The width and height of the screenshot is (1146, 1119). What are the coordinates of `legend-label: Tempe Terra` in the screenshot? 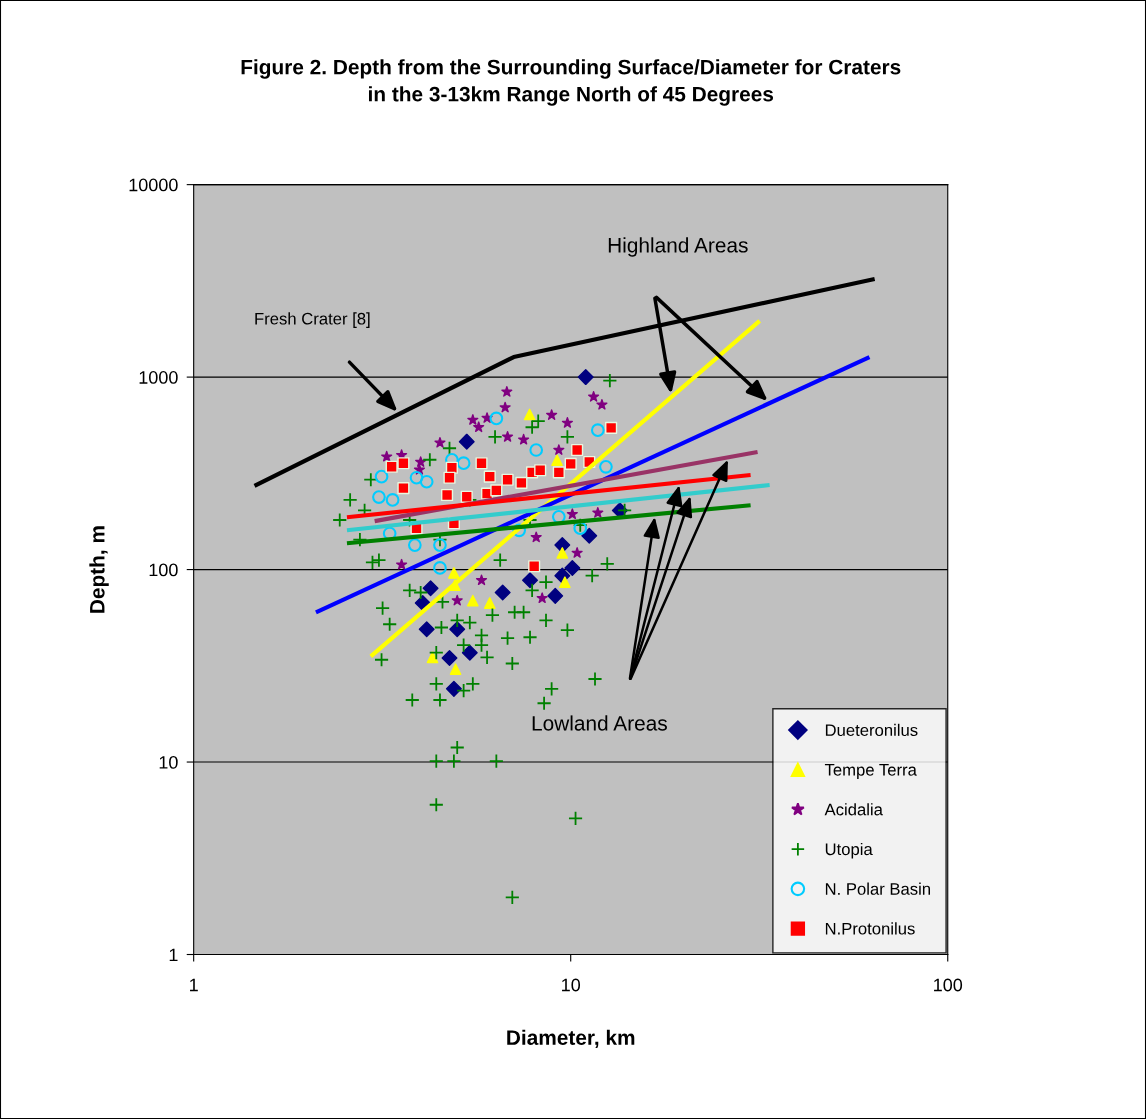 It's located at (870, 772).